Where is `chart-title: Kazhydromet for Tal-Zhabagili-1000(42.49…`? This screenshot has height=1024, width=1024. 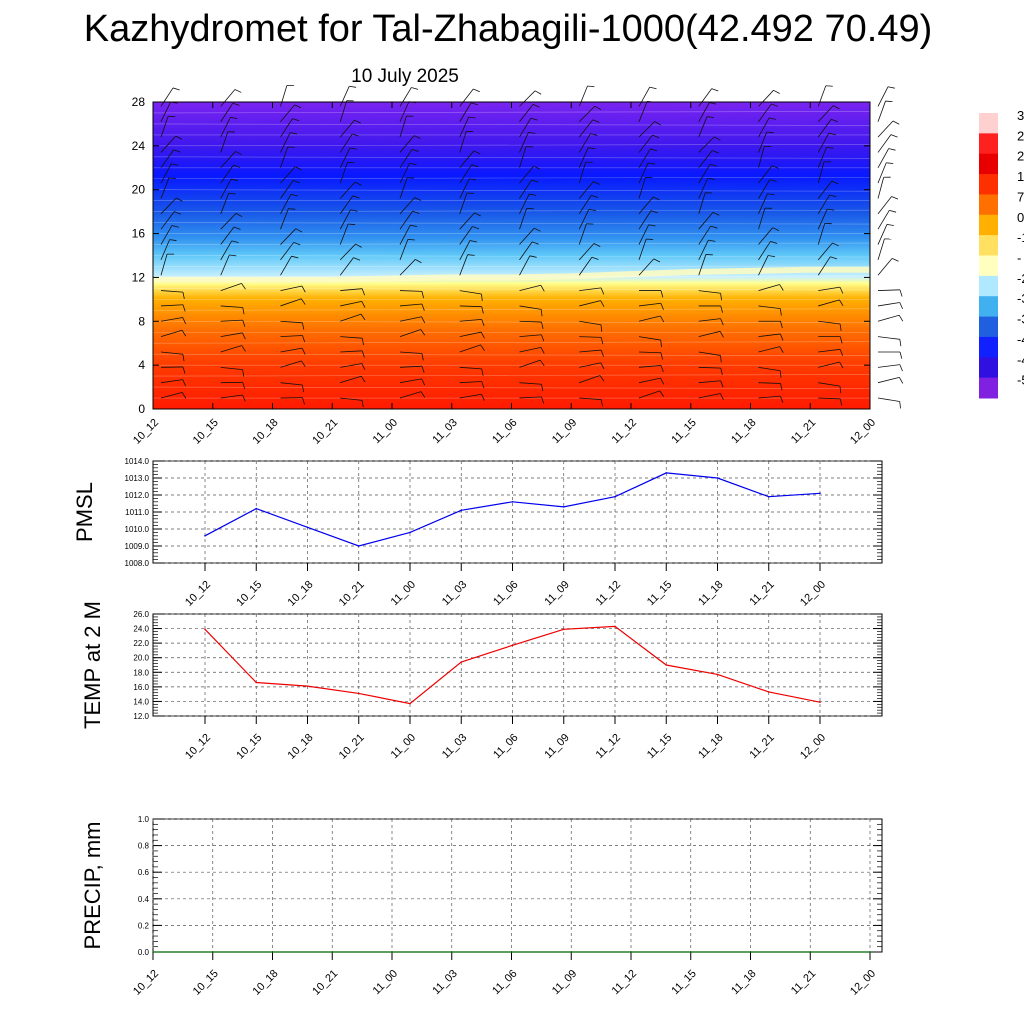
chart-title: Kazhydromet for Tal-Zhabagili-1000(42.49… is located at coordinates (508, 29).